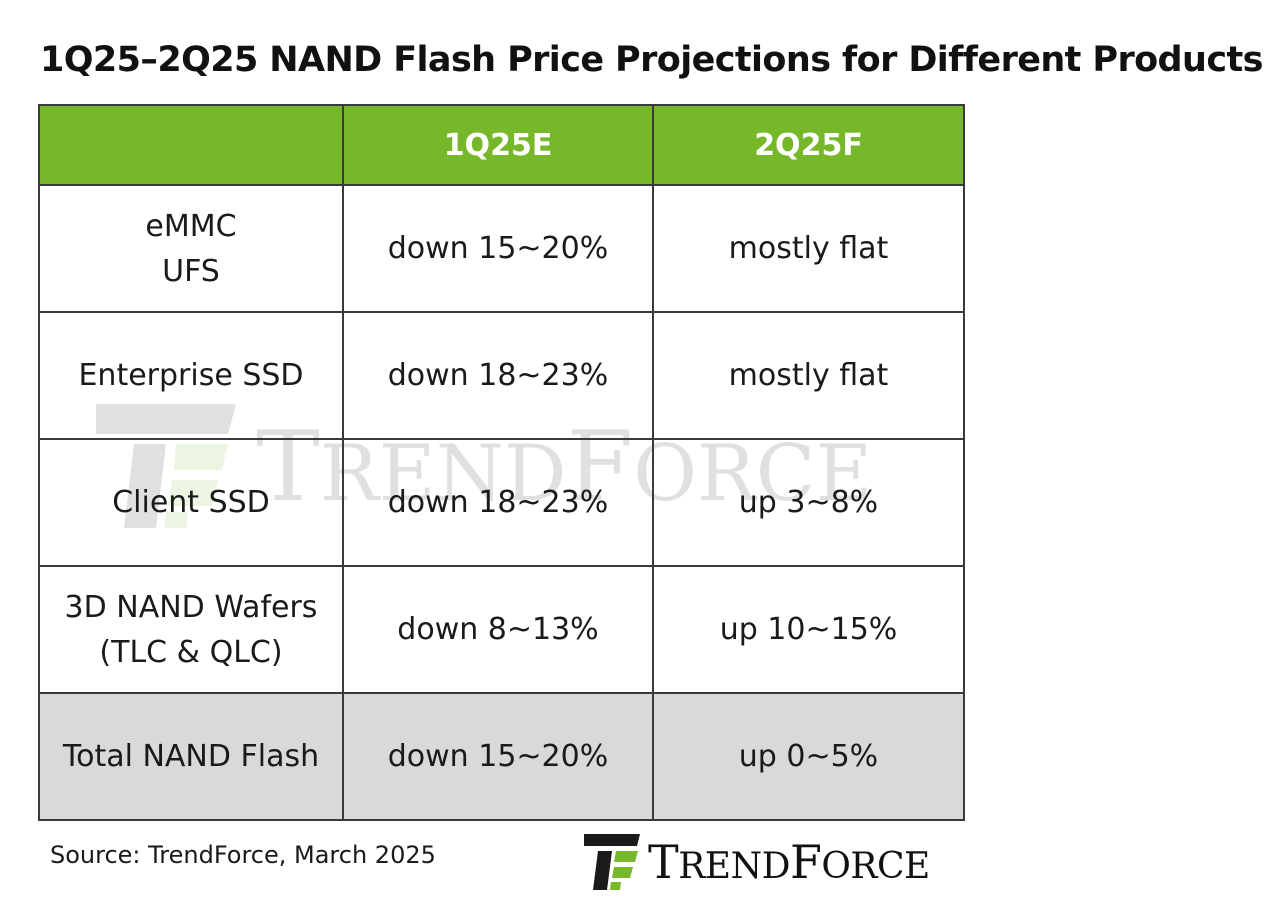 The height and width of the screenshot is (903, 1280). I want to click on table-row: Client SSD down 18~23% up 3~8%, so click(501, 502).